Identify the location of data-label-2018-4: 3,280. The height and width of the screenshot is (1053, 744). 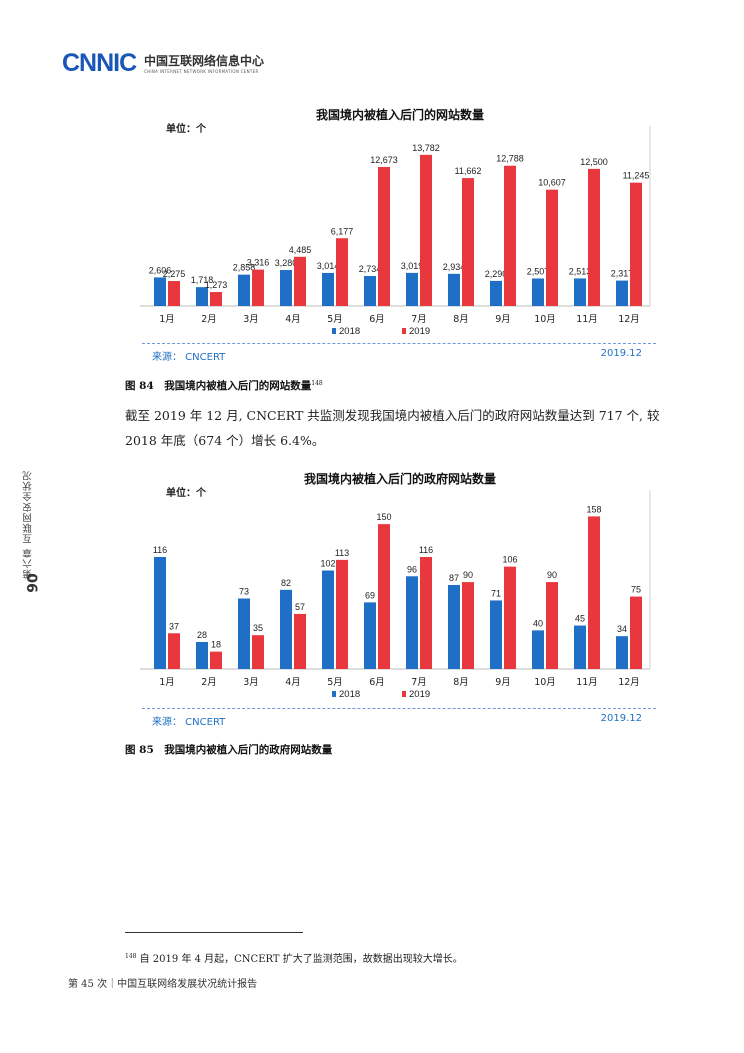
(286, 263).